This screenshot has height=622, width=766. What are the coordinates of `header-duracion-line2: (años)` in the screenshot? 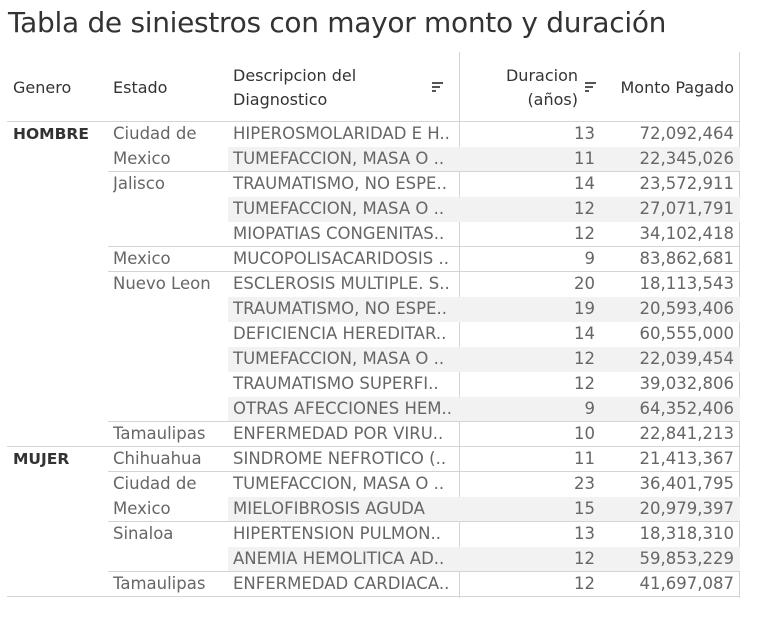 It's located at (552, 99).